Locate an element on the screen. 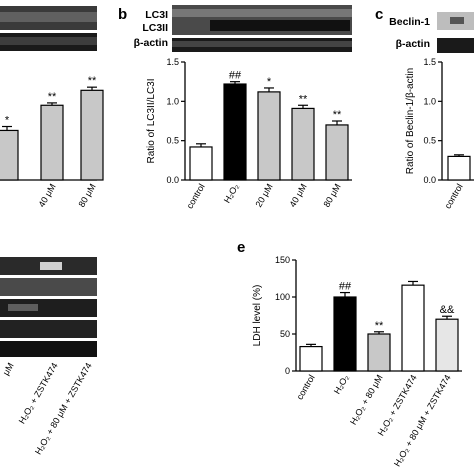  blot-c-label-actin: β-actin is located at coordinates (413, 44).